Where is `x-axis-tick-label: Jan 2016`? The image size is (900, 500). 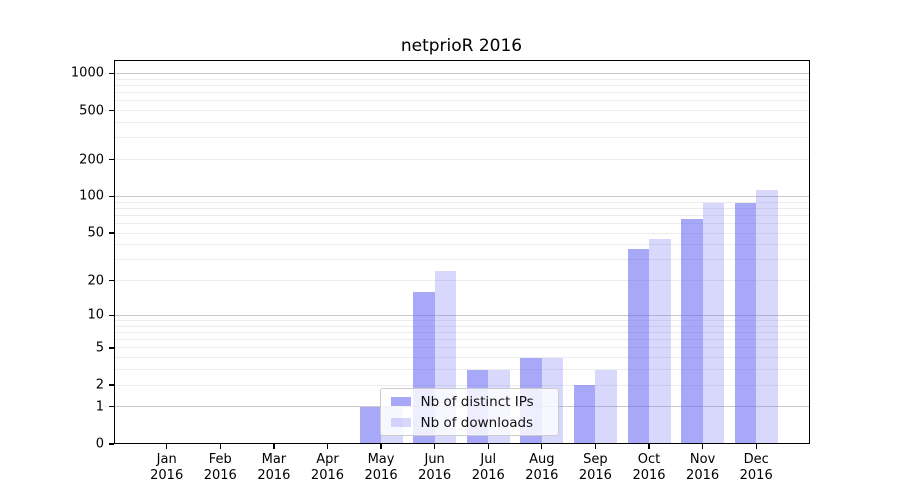
x-axis-tick-label: Jan 2016 is located at coordinates (167, 467).